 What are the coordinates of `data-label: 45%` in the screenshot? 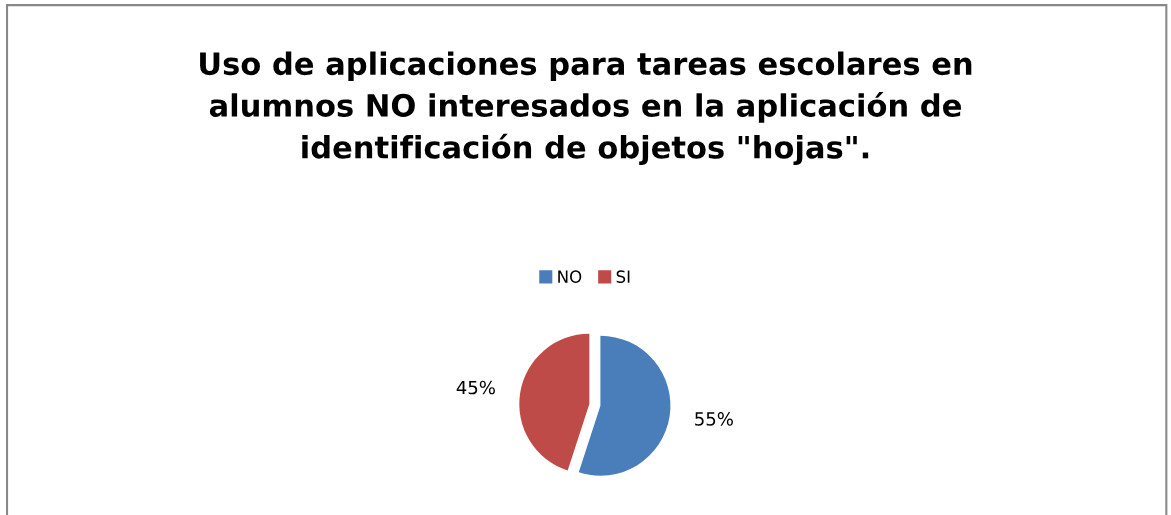 It's located at (475, 387).